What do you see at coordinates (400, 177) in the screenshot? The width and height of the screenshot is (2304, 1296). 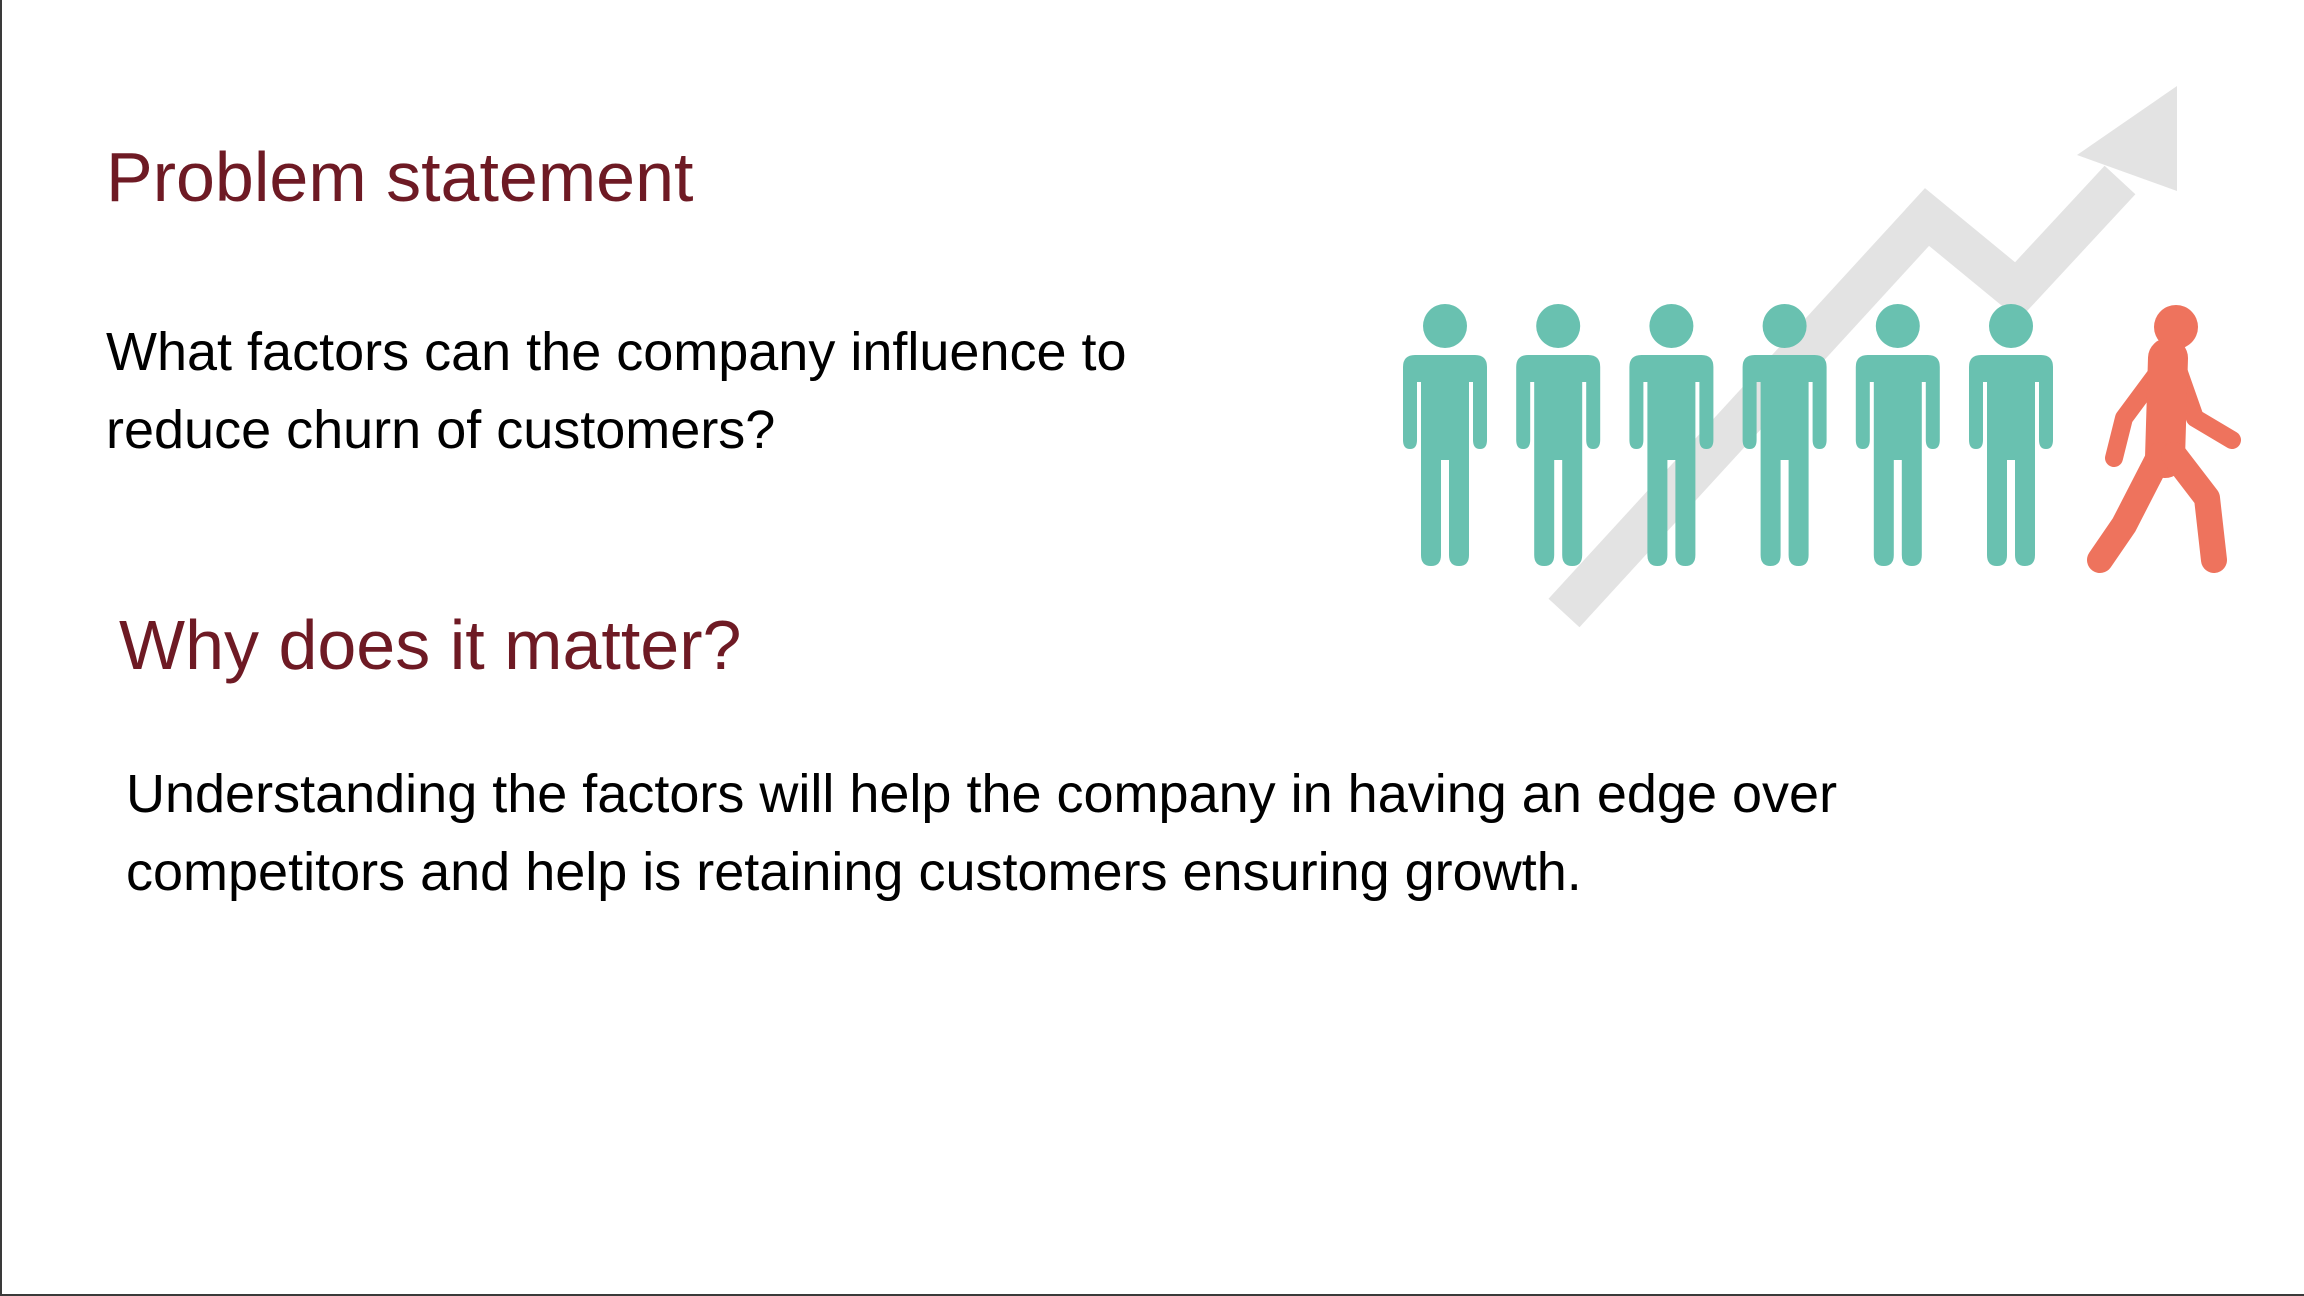 I see `problem-statement-heading: Problem statement` at bounding box center [400, 177].